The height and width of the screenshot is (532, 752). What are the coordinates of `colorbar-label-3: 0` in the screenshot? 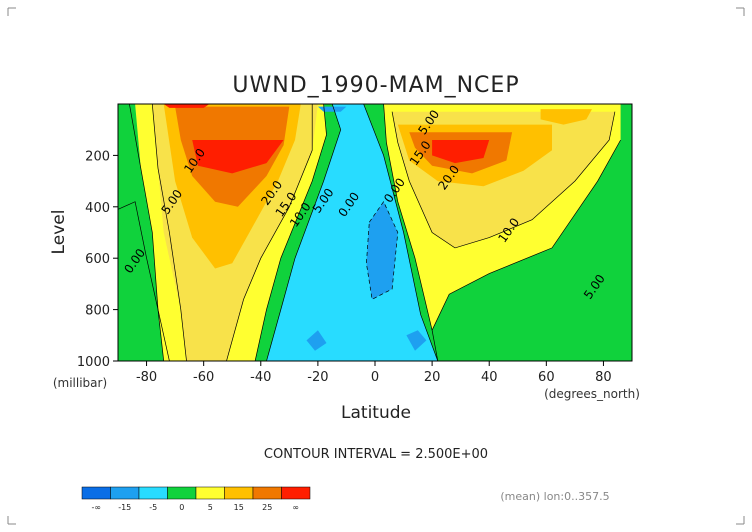 It's located at (181, 507).